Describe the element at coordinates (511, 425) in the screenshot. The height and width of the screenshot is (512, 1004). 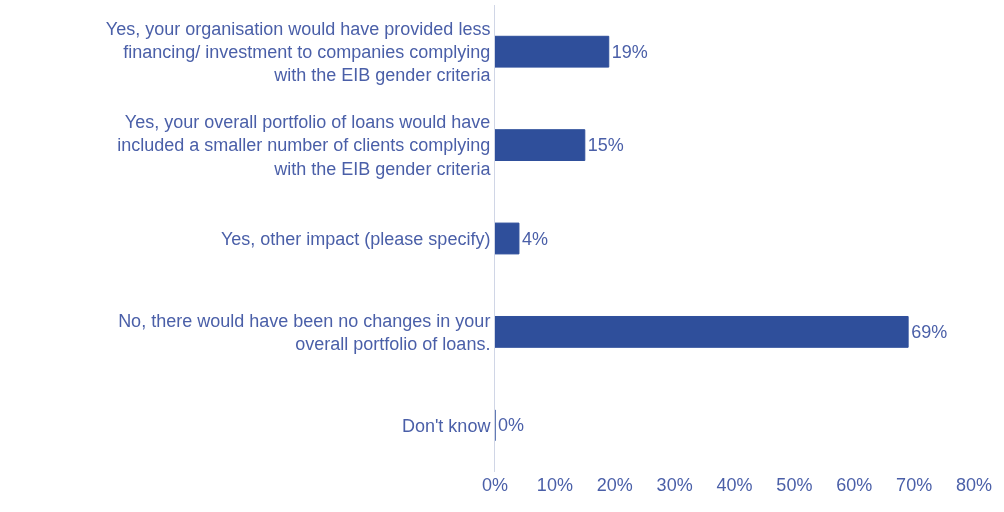
I see `data-label: 0%` at that location.